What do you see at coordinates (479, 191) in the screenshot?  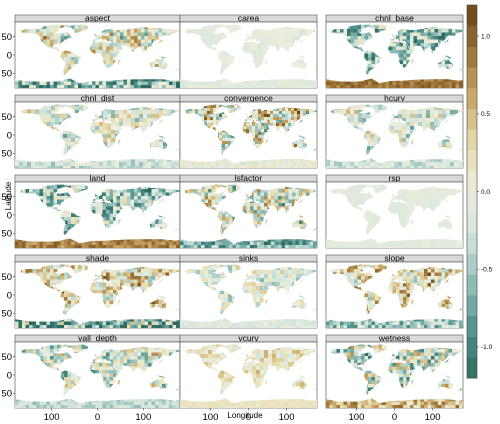 I see `colorbar: 1.0 0.5 0.0 -0.5 -1.0` at bounding box center [479, 191].